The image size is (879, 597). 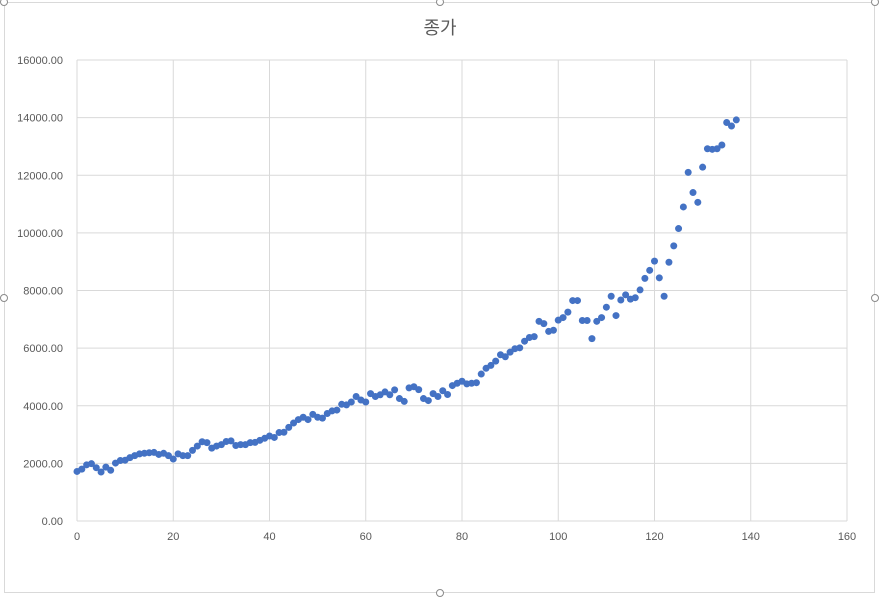 I want to click on x-tick-label: 120, so click(x=654, y=537).